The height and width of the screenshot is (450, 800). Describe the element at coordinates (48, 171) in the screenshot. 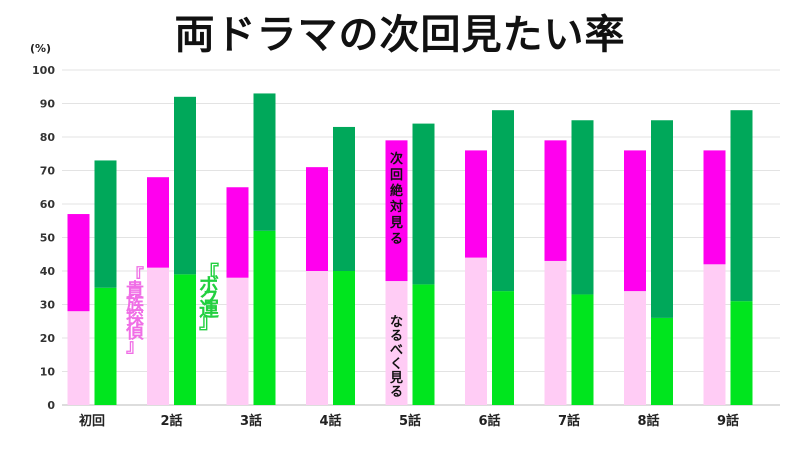

I see `y-tick-label: 70` at that location.